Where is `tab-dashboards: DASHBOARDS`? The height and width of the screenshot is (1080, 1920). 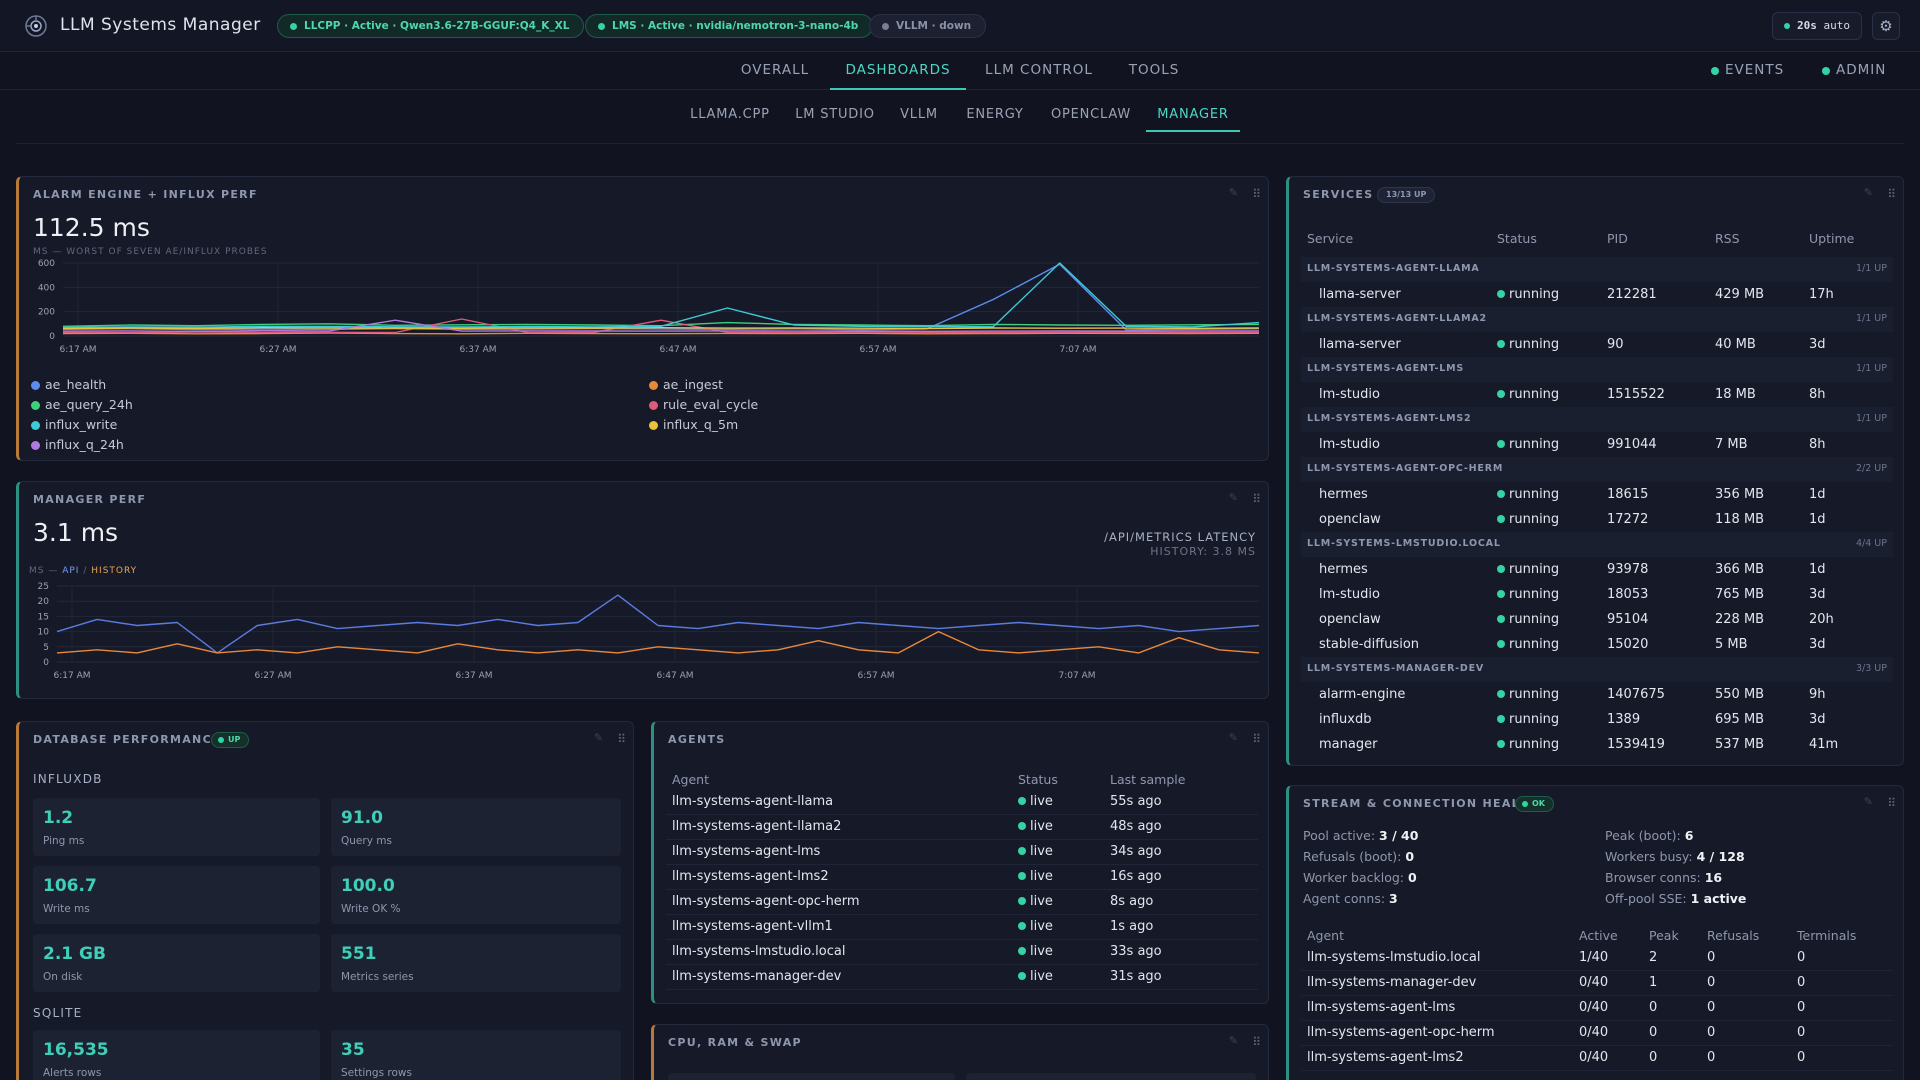 tab-dashboards: DASHBOARDS is located at coordinates (898, 71).